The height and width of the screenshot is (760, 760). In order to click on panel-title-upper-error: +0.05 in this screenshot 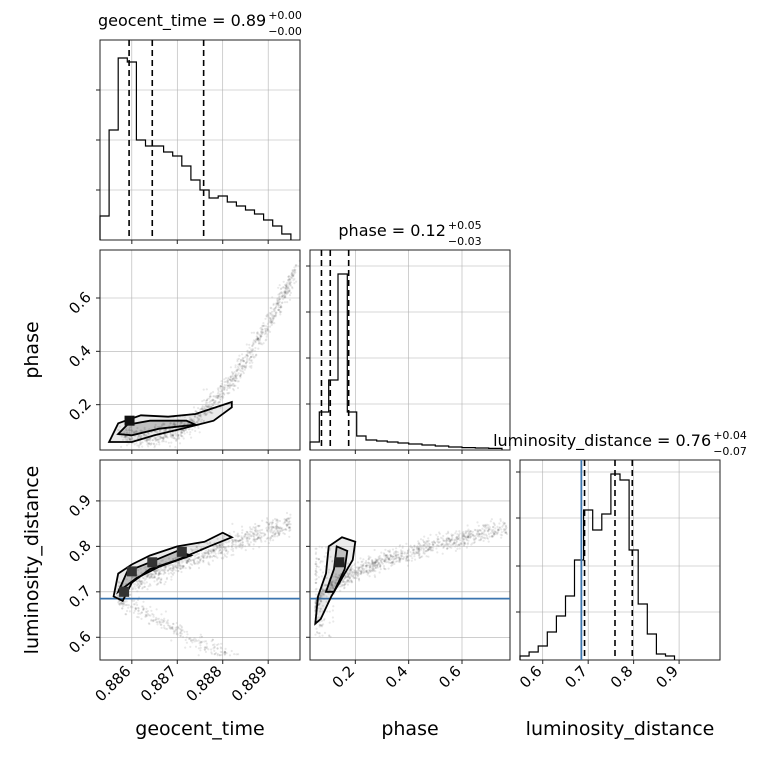, I will do `click(465, 225)`.